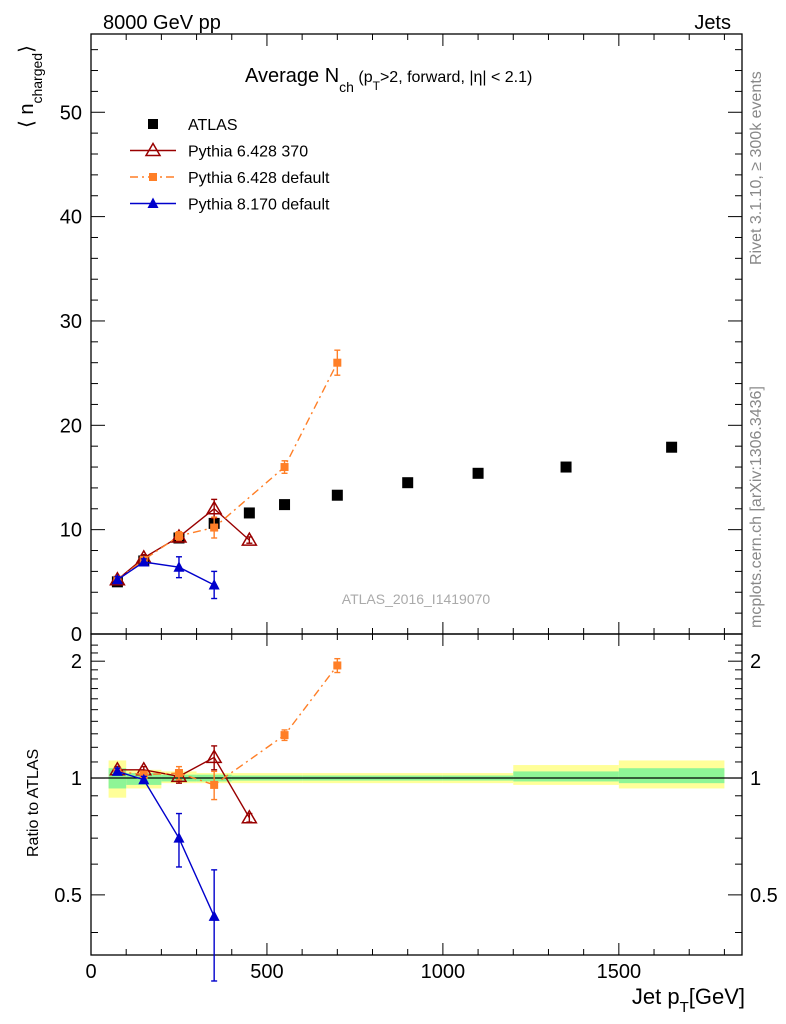  I want to click on main-y-tick-label-30: 30, so click(71, 322).